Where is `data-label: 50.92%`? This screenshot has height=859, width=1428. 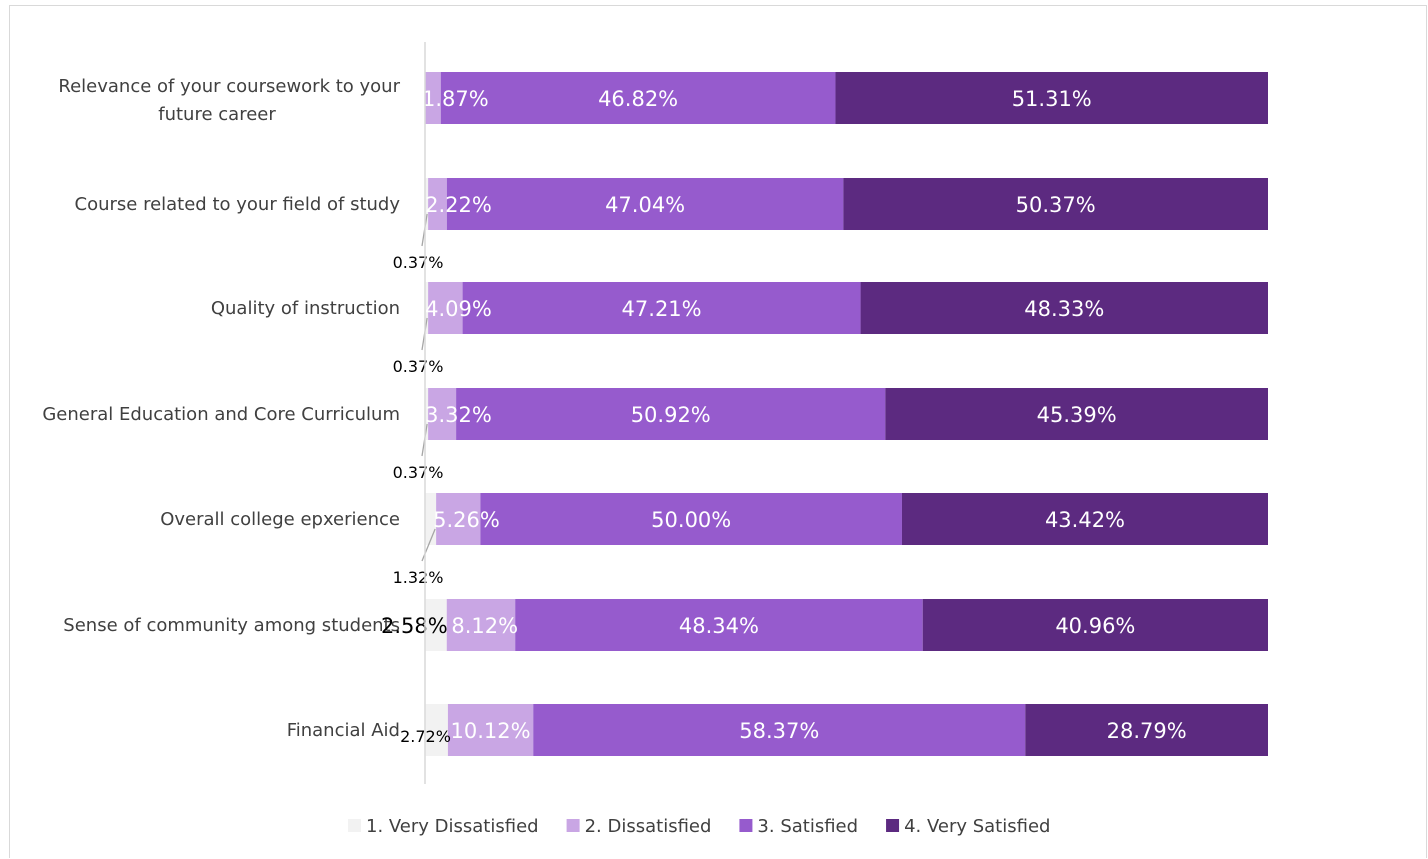 data-label: 50.92% is located at coordinates (671, 415).